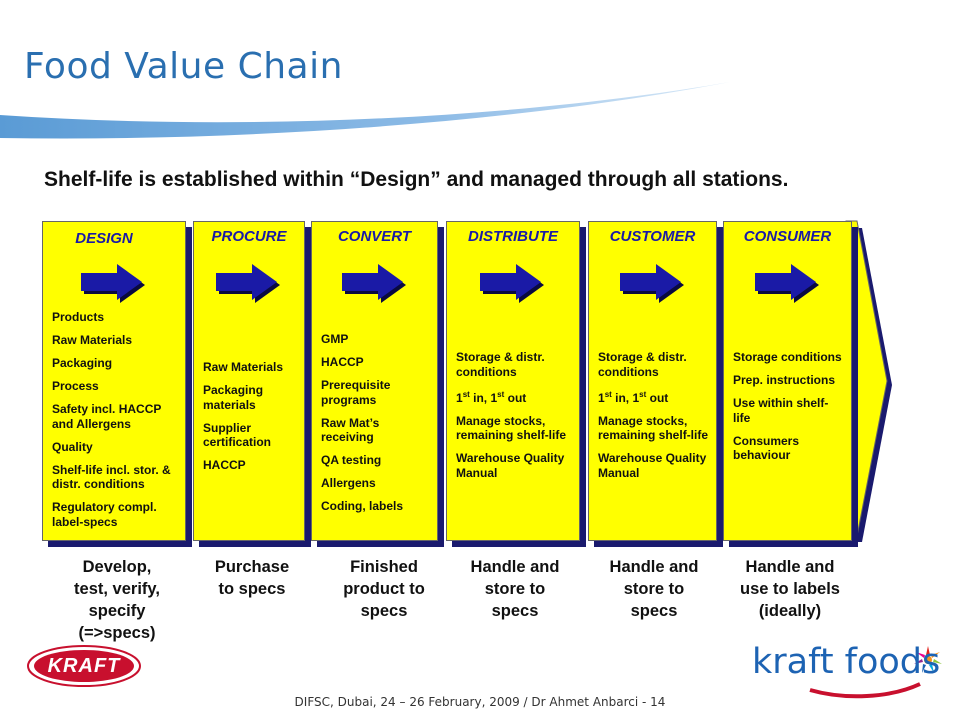  I want to click on stage-item: Process, so click(75, 386).